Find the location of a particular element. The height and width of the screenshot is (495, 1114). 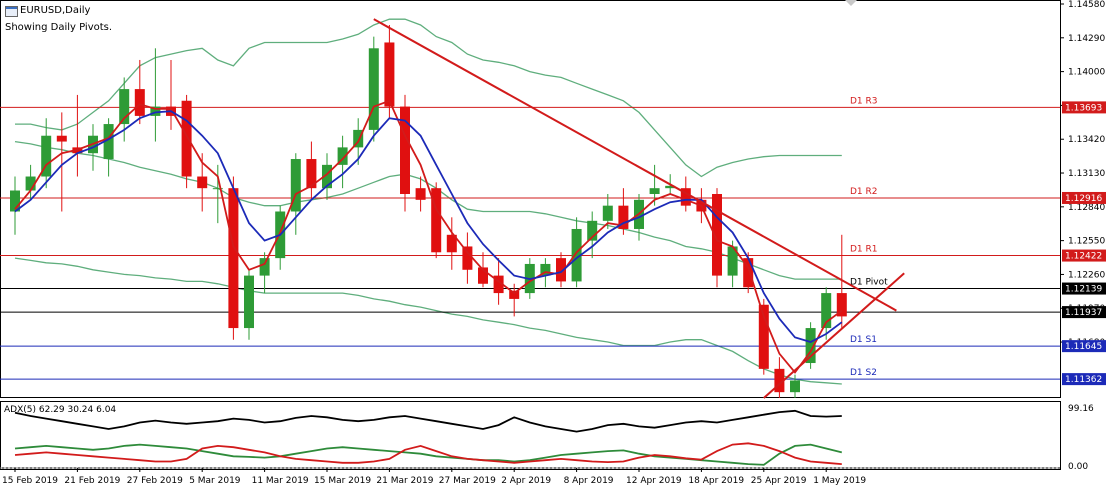

time-tick-label: 8 Apr 2019 is located at coordinates (589, 481).